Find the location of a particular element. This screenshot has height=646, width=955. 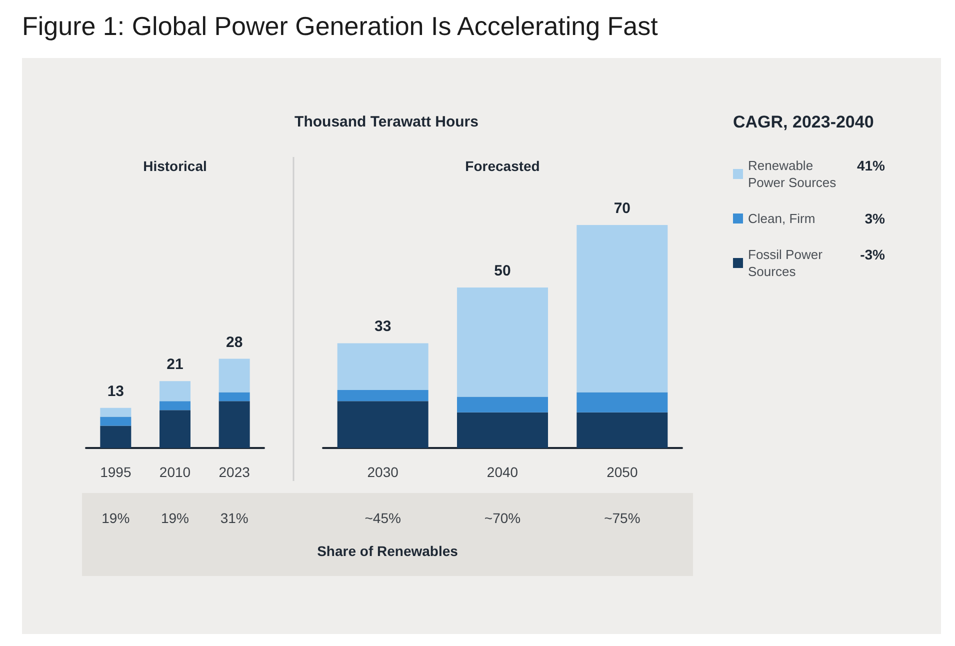

legend-title: CAGR, 2023-2040 is located at coordinates (803, 122).